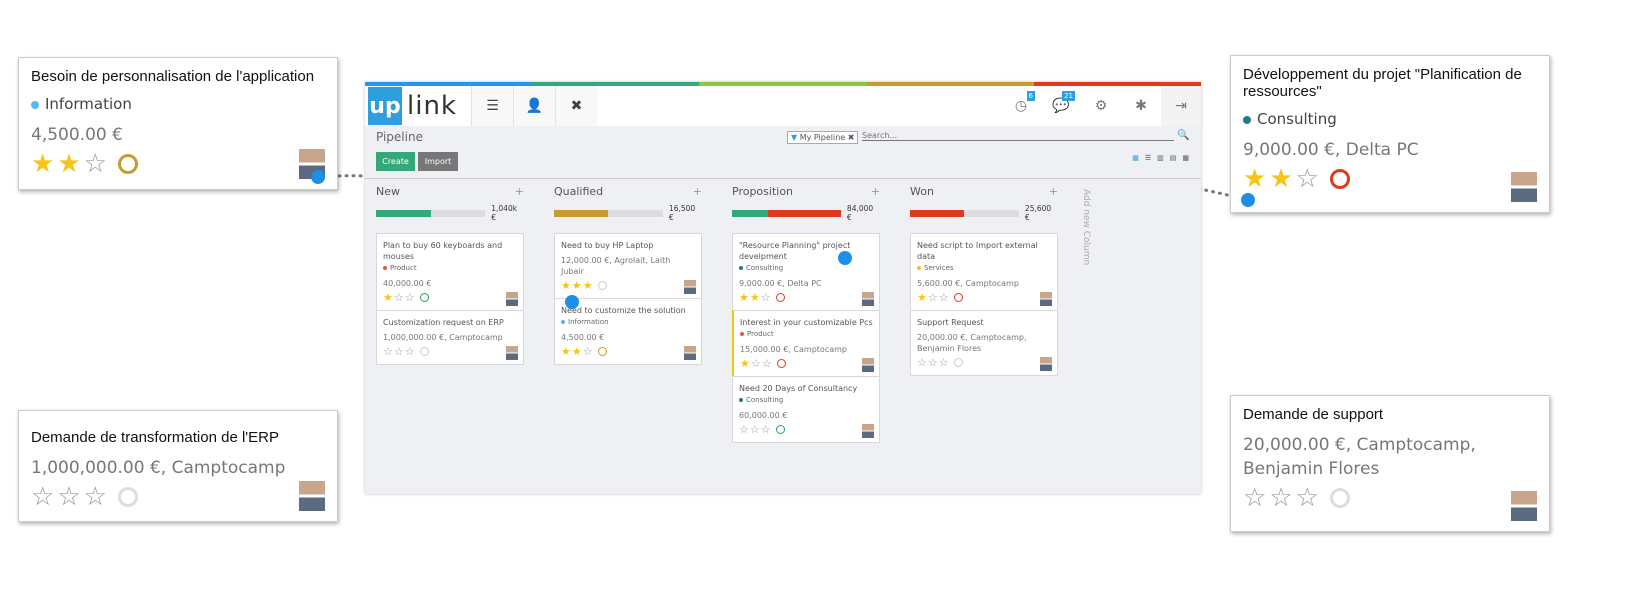 This screenshot has height=600, width=1630. I want to click on search-input, so click(1018, 136).